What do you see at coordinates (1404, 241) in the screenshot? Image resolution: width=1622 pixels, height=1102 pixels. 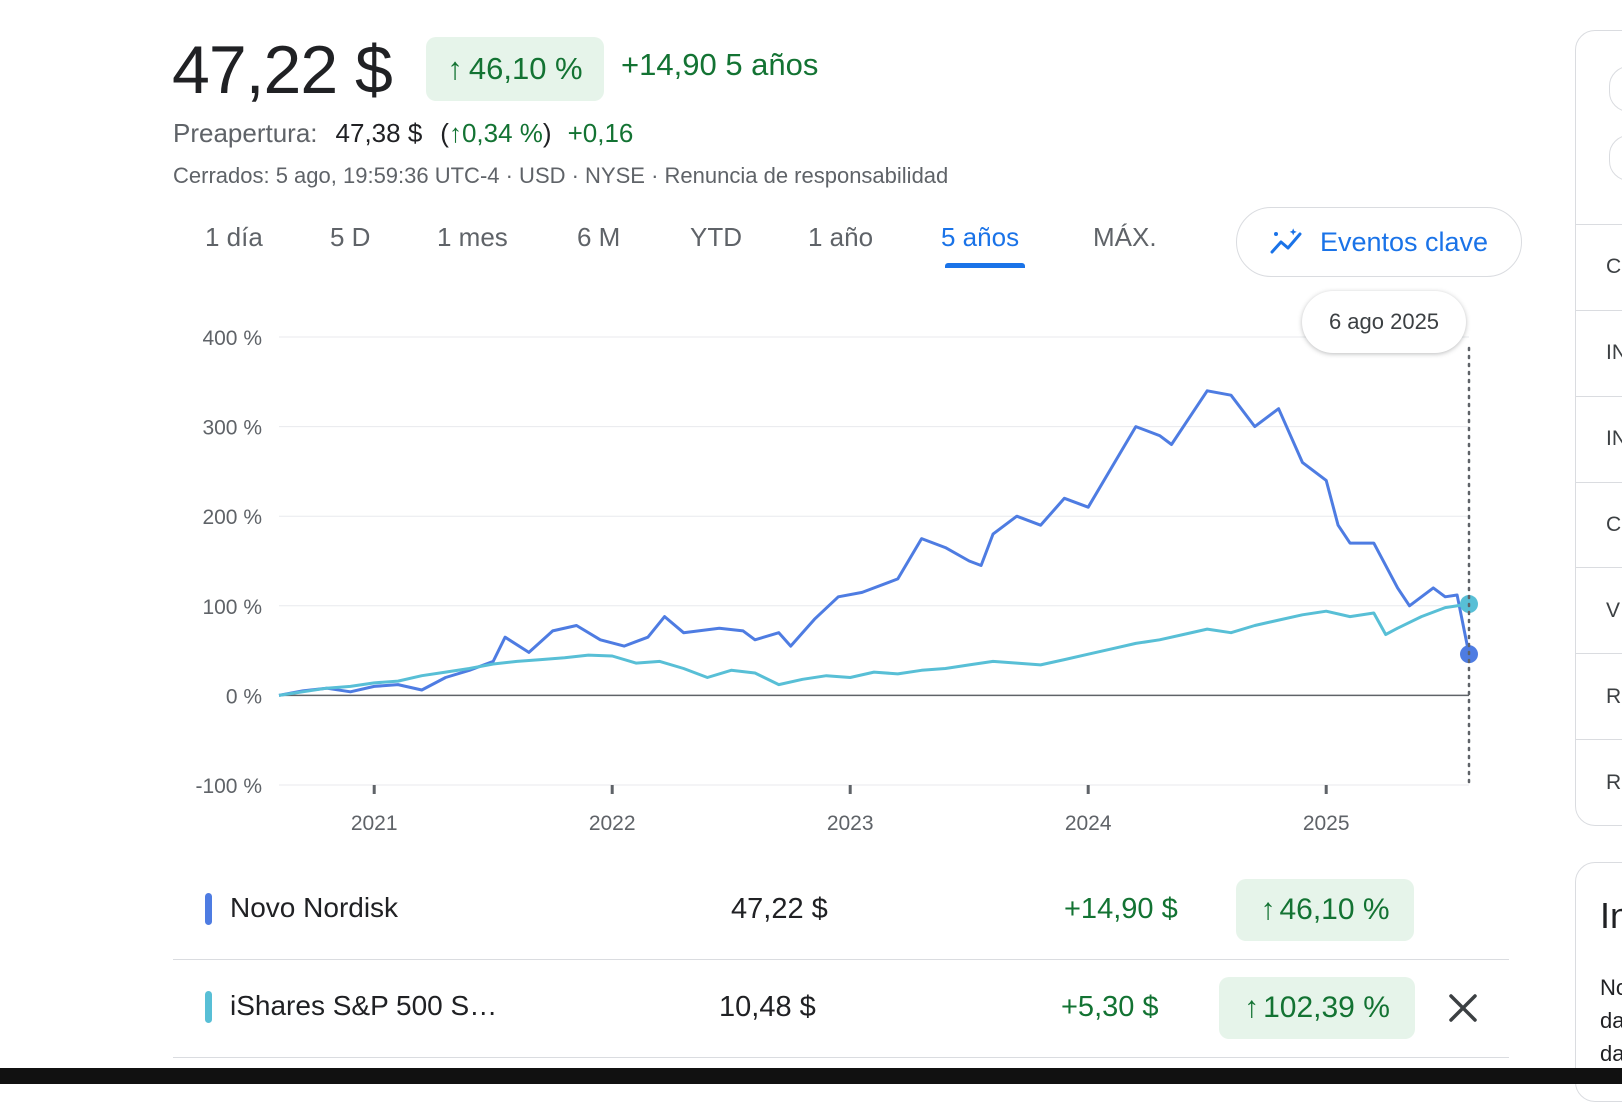 I see `key-events-label: Eventos clave` at bounding box center [1404, 241].